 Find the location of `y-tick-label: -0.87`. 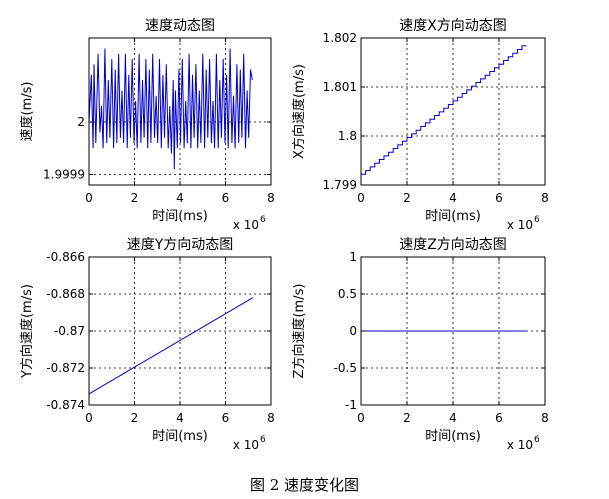

y-tick-label: -0.87 is located at coordinates (69, 331).